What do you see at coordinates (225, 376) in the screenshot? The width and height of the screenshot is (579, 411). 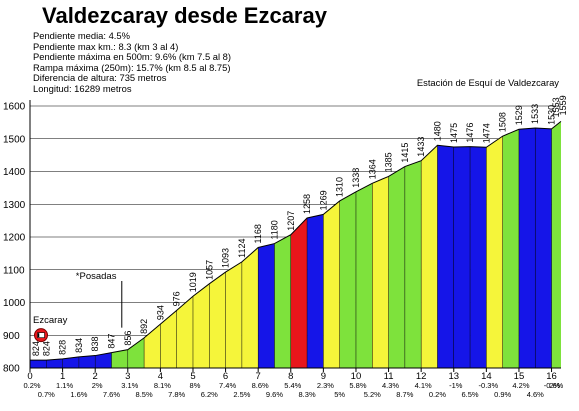 I see `x-tick-label: 6` at bounding box center [225, 376].